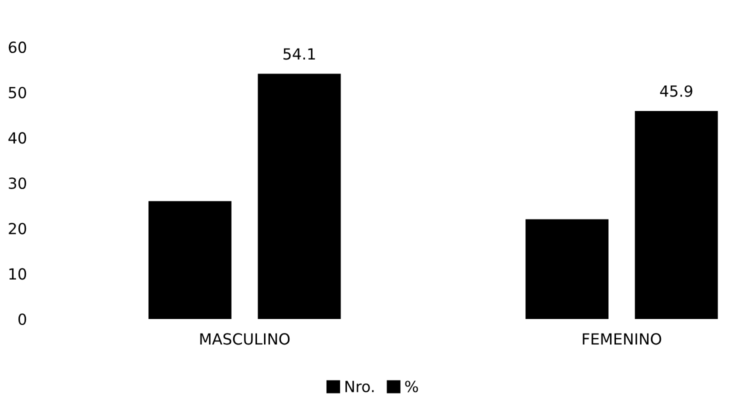  What do you see at coordinates (17, 138) in the screenshot?
I see `y-tick-label: 40` at bounding box center [17, 138].